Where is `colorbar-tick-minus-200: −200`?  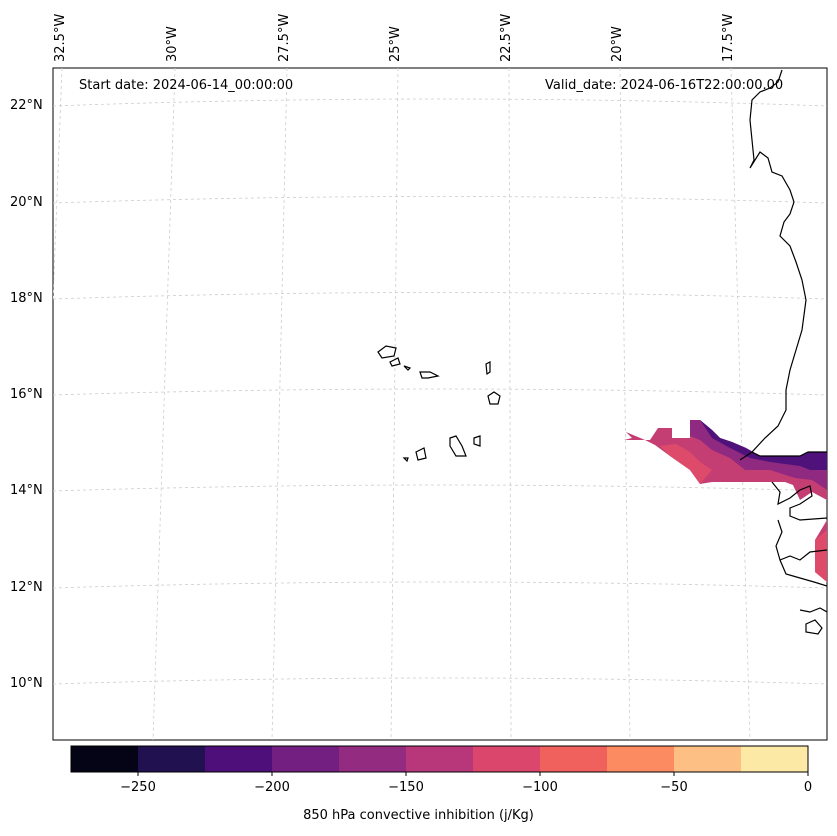 colorbar-tick-minus-200: −200 is located at coordinates (272, 787).